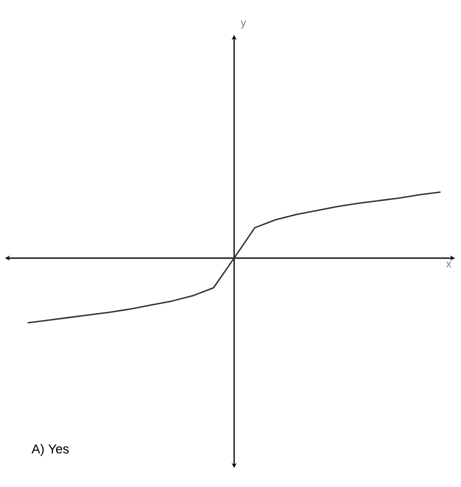  Describe the element at coordinates (50, 450) in the screenshot. I see `text: A) Yes` at that location.